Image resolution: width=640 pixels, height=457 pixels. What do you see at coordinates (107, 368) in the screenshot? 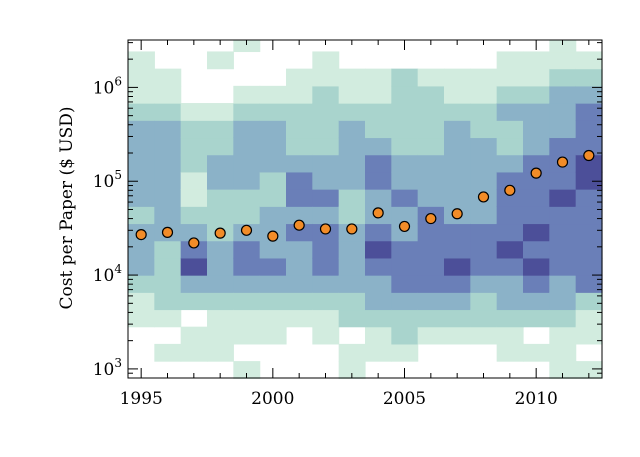
I see `y-tick-label: 10³` at bounding box center [107, 368].